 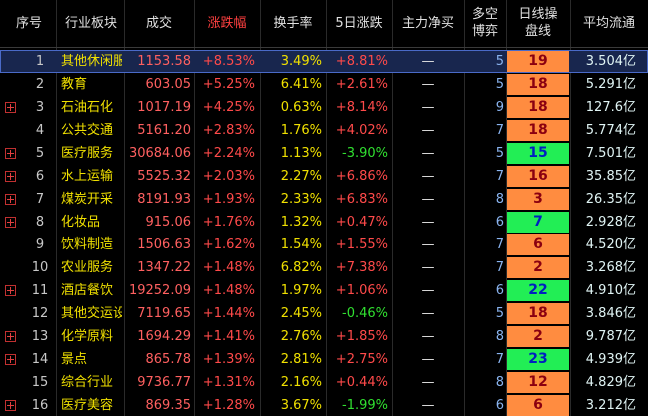 I want to click on column-header: 行业板块, so click(x=90, y=23).